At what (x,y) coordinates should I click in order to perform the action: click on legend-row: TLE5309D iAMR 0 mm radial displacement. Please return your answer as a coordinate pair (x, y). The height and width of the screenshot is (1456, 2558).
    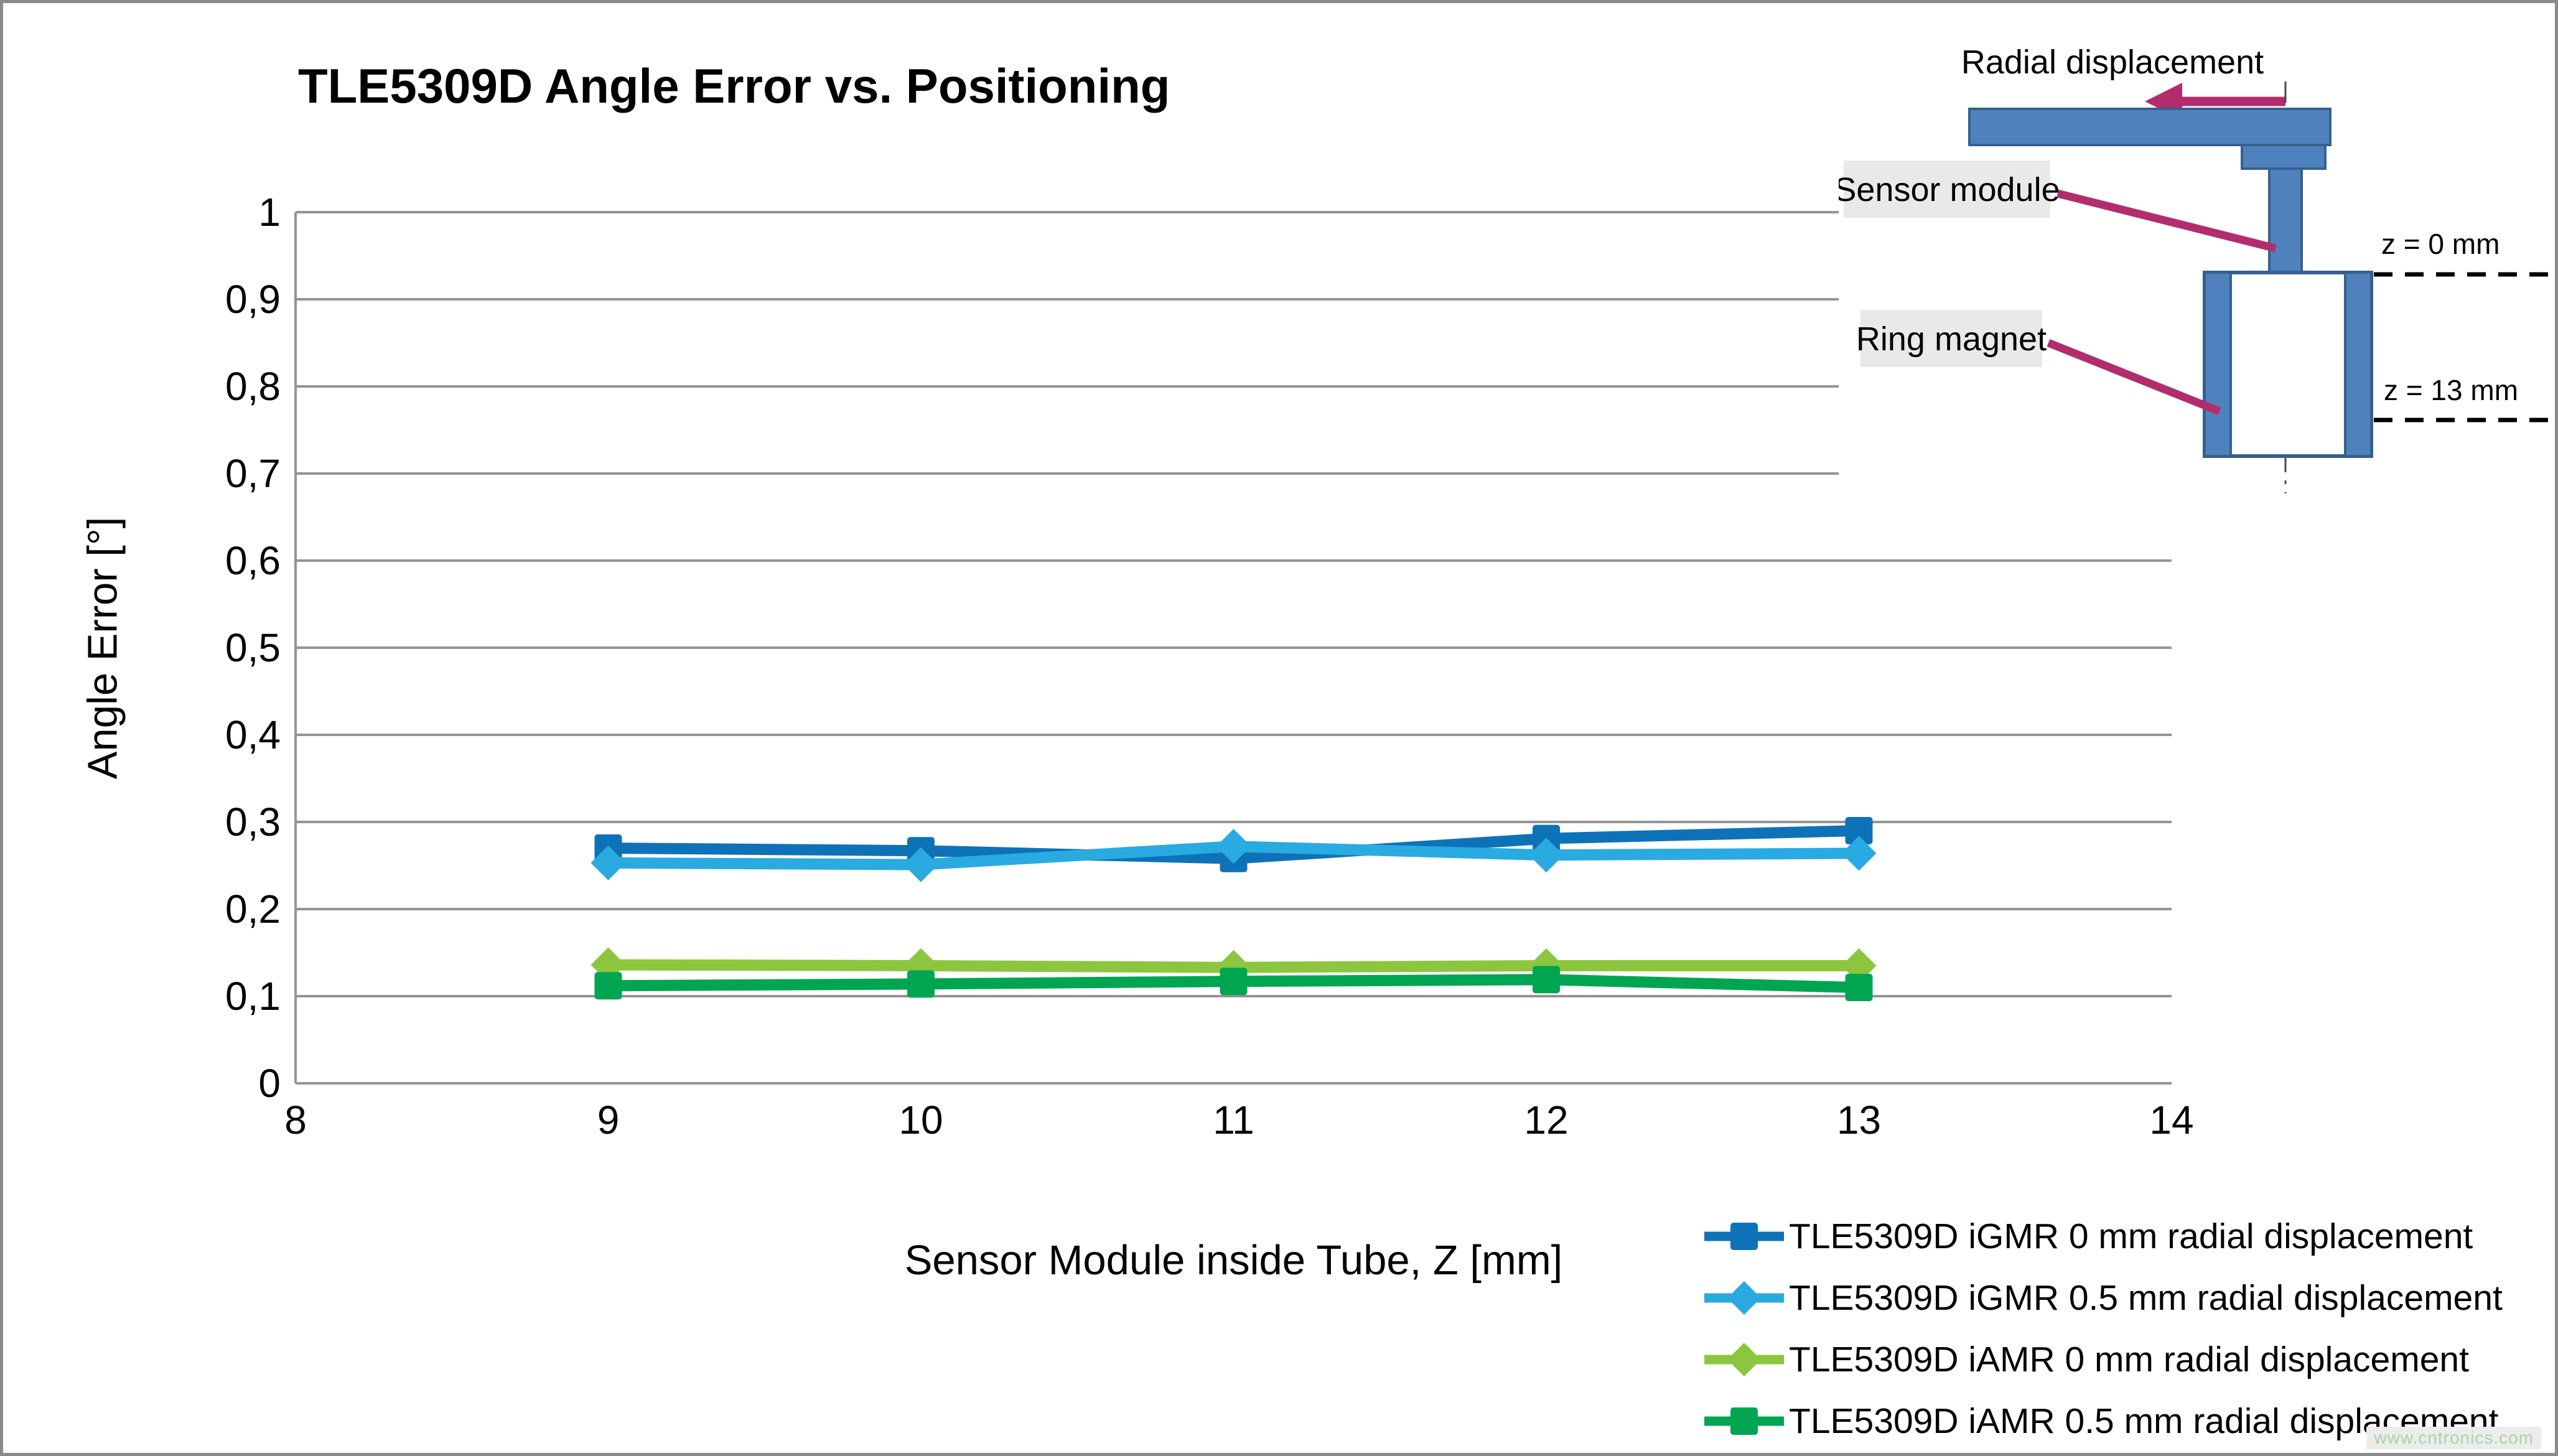
    Looking at the image, I should click on (2103, 1359).